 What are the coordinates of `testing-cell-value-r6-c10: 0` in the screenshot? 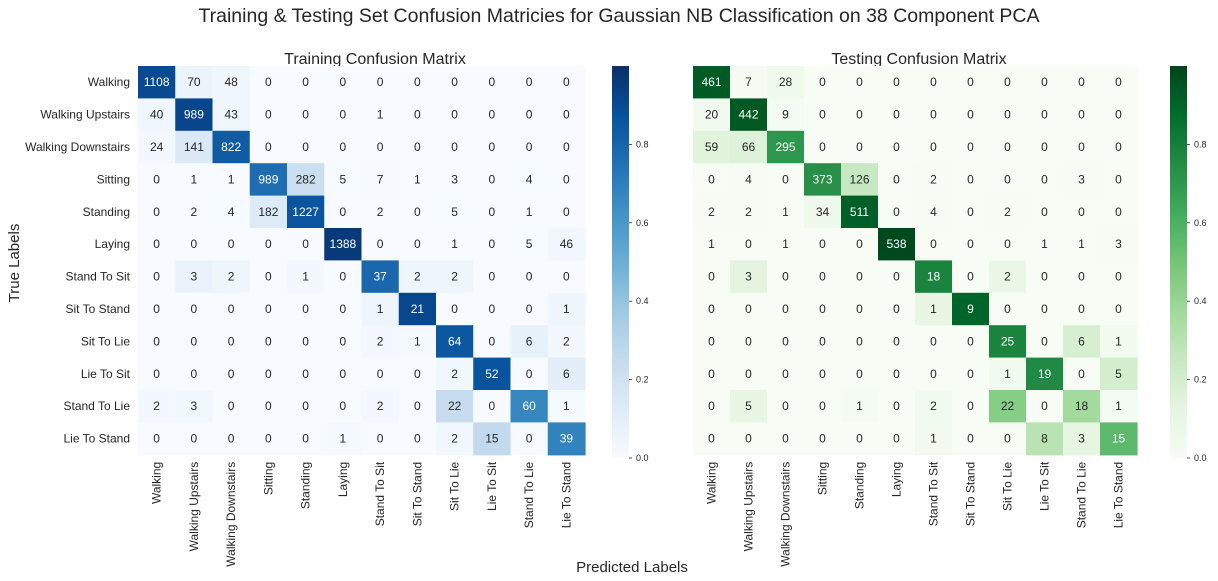 It's located at (1081, 277).